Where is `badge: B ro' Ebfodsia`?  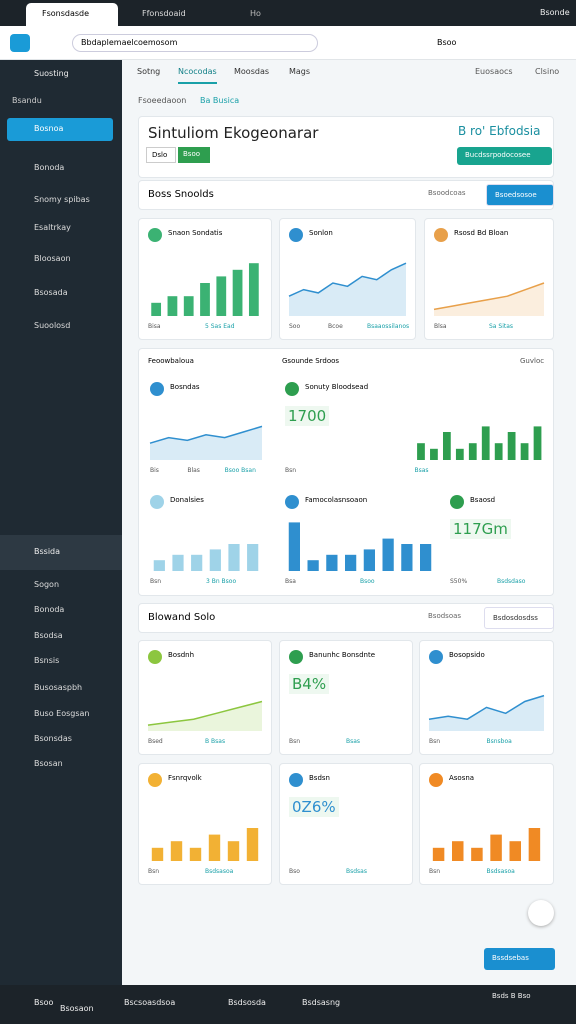
badge: B ro' Ebfodsia is located at coordinates (499, 131).